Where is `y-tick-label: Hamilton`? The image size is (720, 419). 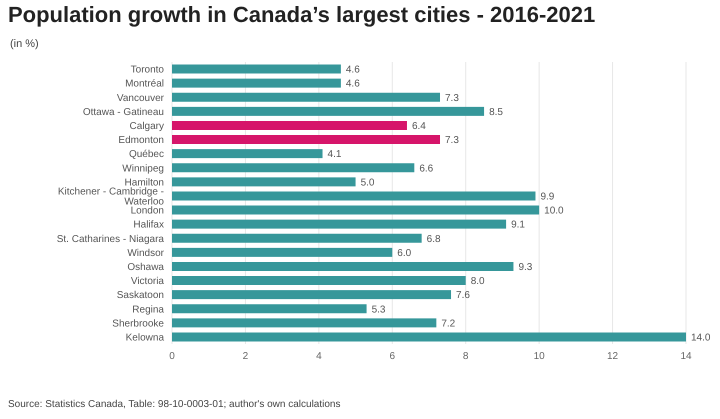 y-tick-label: Hamilton is located at coordinates (144, 182).